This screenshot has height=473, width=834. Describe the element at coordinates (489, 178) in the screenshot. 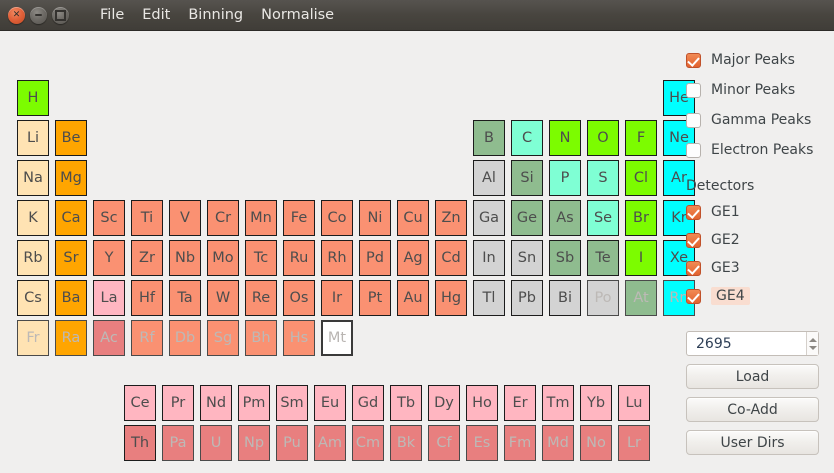

I see `element-al: Al` at that location.